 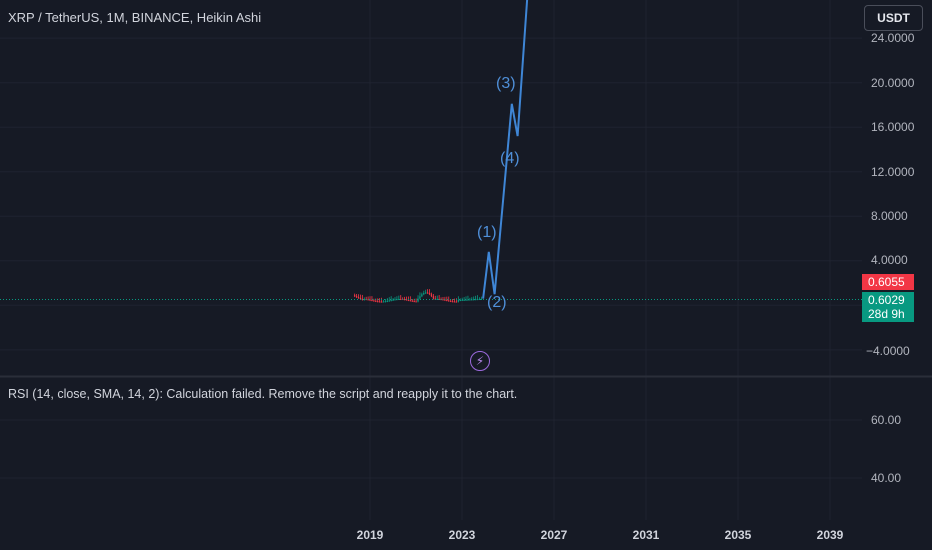 I want to click on elliott-wave-line, so click(x=505, y=149).